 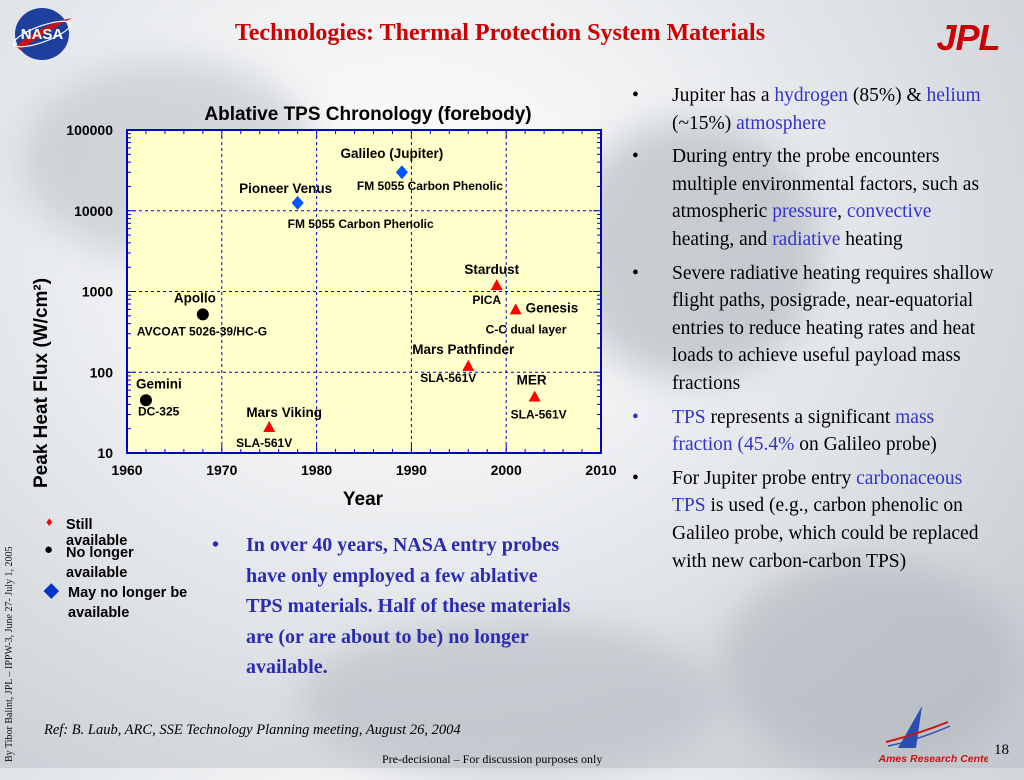 I want to click on bullet-text: For Jupiter probe entry, so click(x=764, y=478).